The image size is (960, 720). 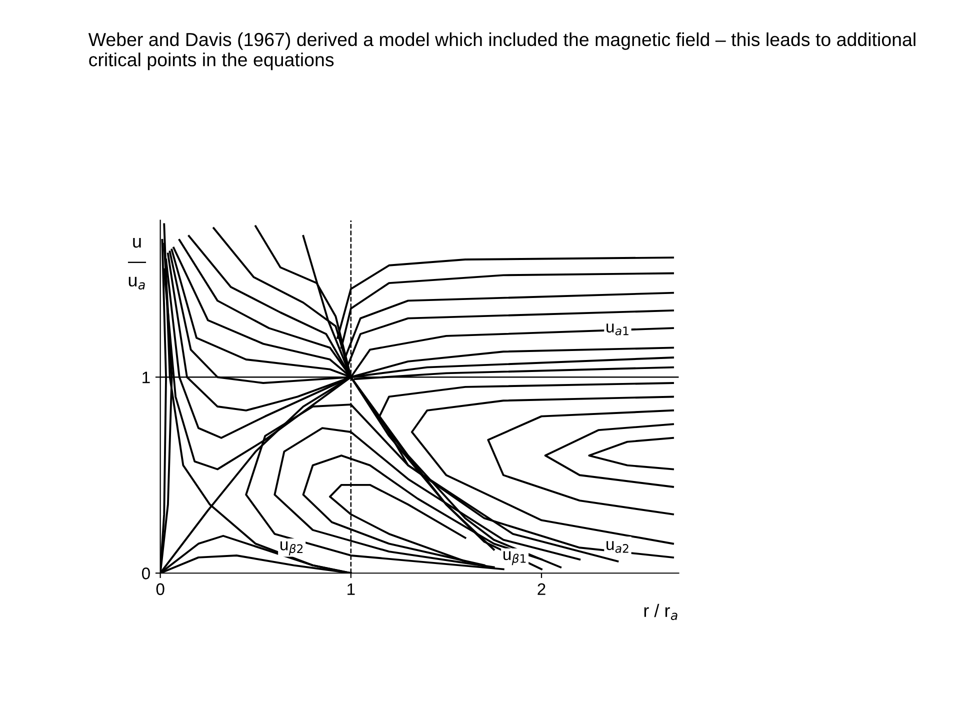 I want to click on annotation: u$_{a1}$, so click(x=617, y=330).